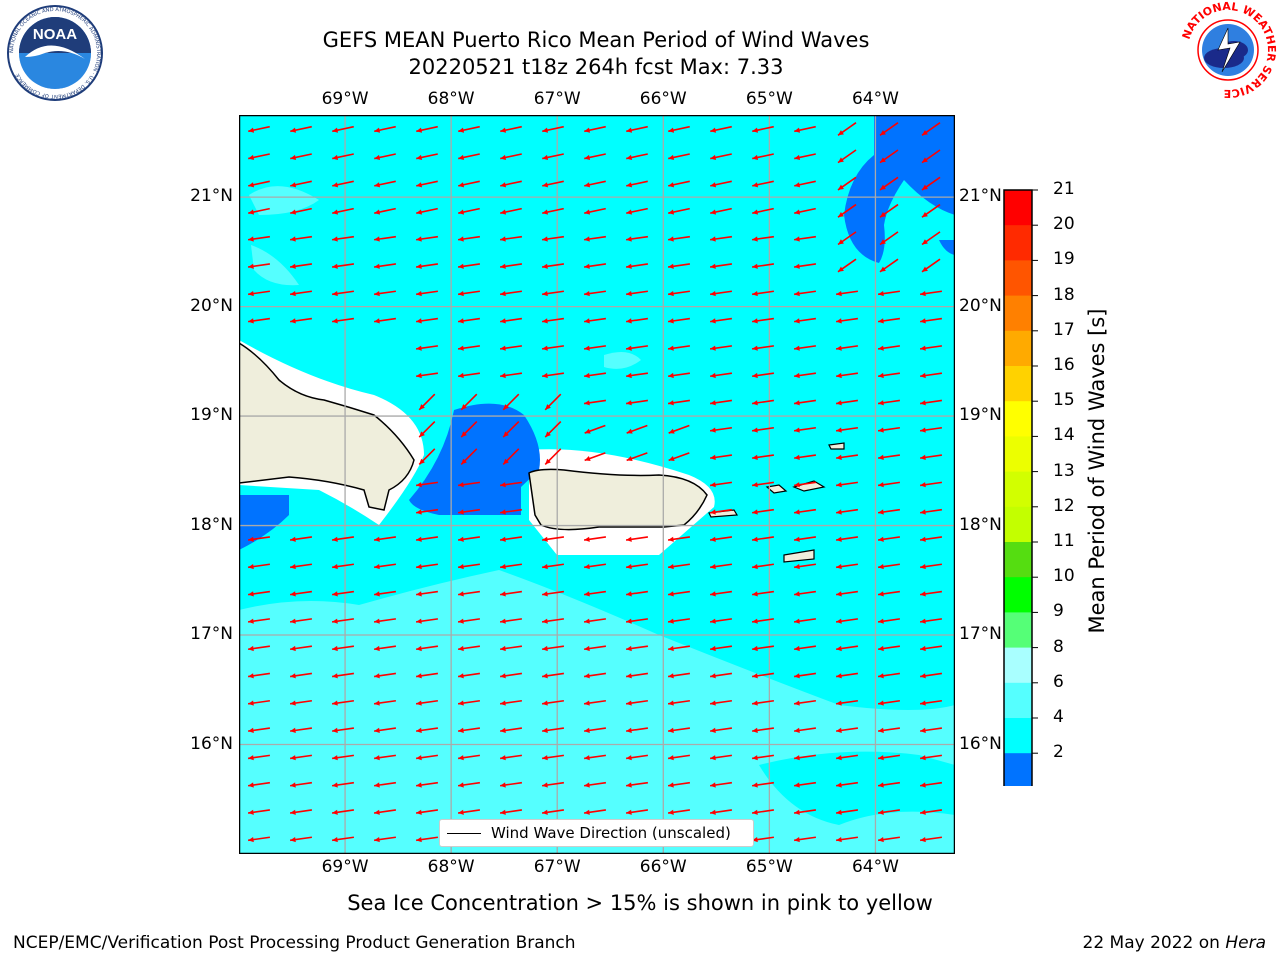  Describe the element at coordinates (1064, 470) in the screenshot. I see `colorbar-tick-label: 13` at that location.